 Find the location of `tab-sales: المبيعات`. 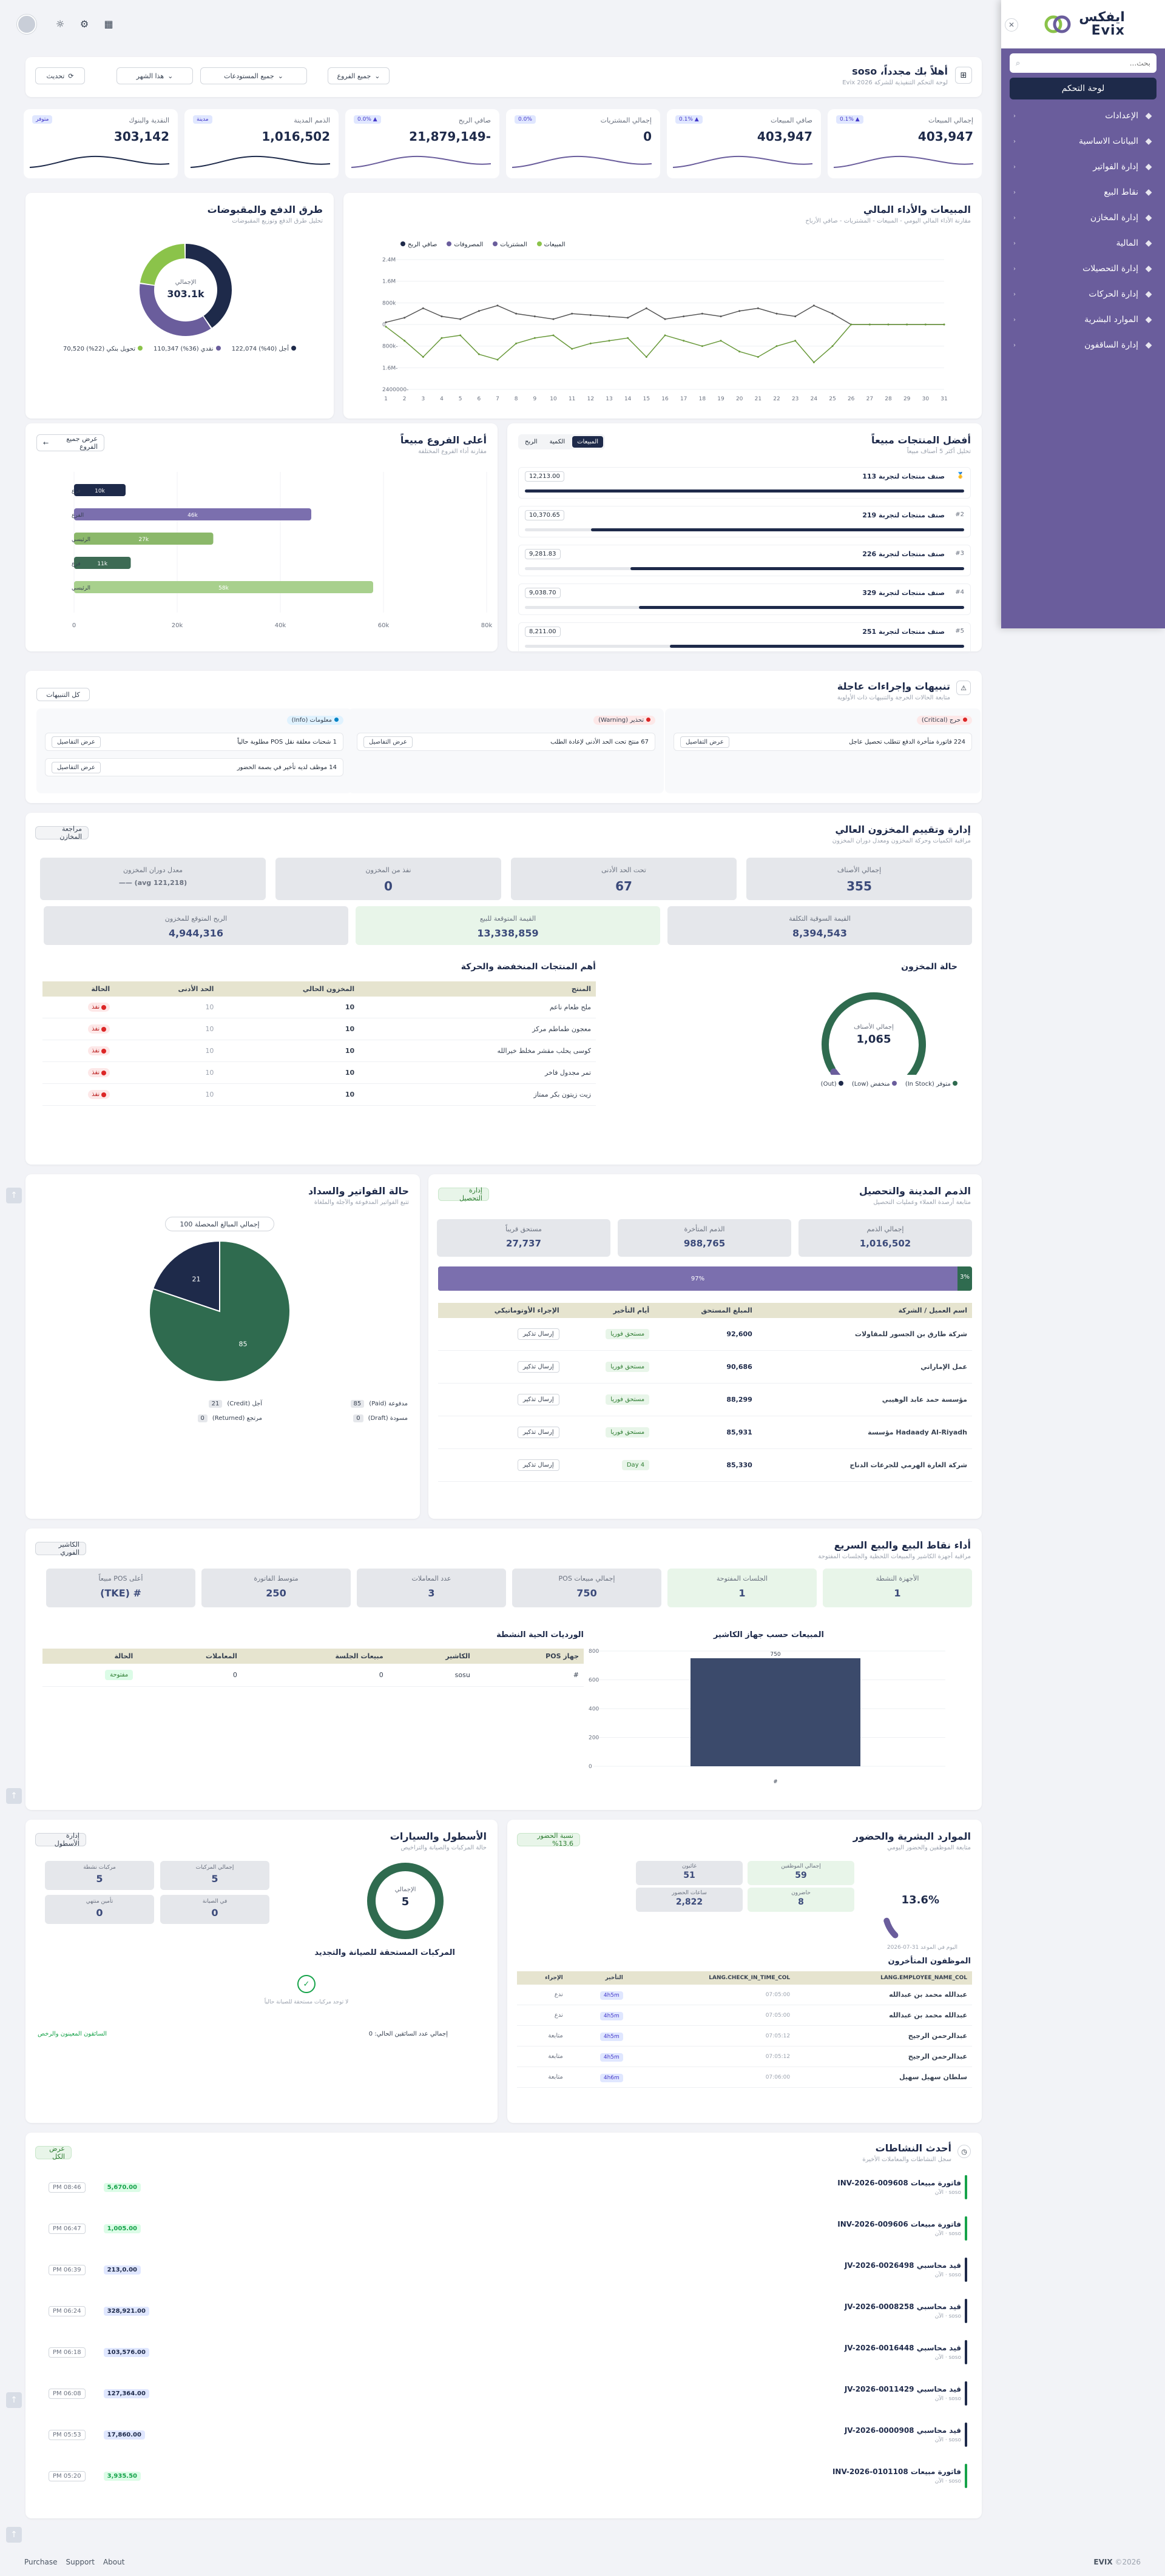

tab-sales: المبيعات is located at coordinates (588, 442).